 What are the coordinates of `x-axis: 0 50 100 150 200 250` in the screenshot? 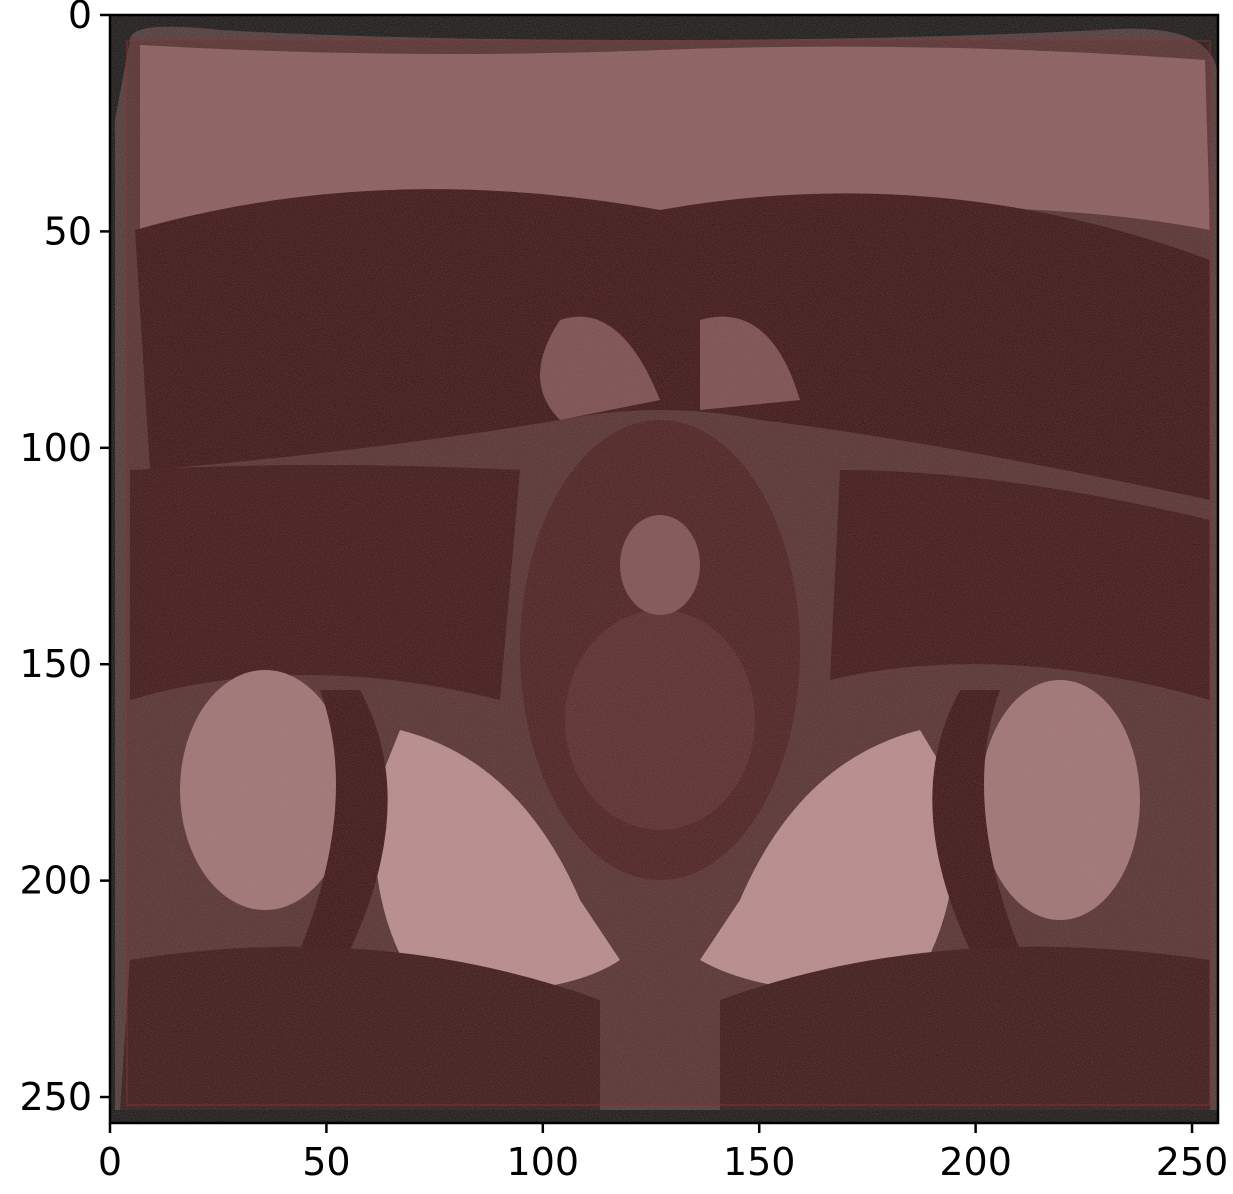 It's located at (663, 1153).